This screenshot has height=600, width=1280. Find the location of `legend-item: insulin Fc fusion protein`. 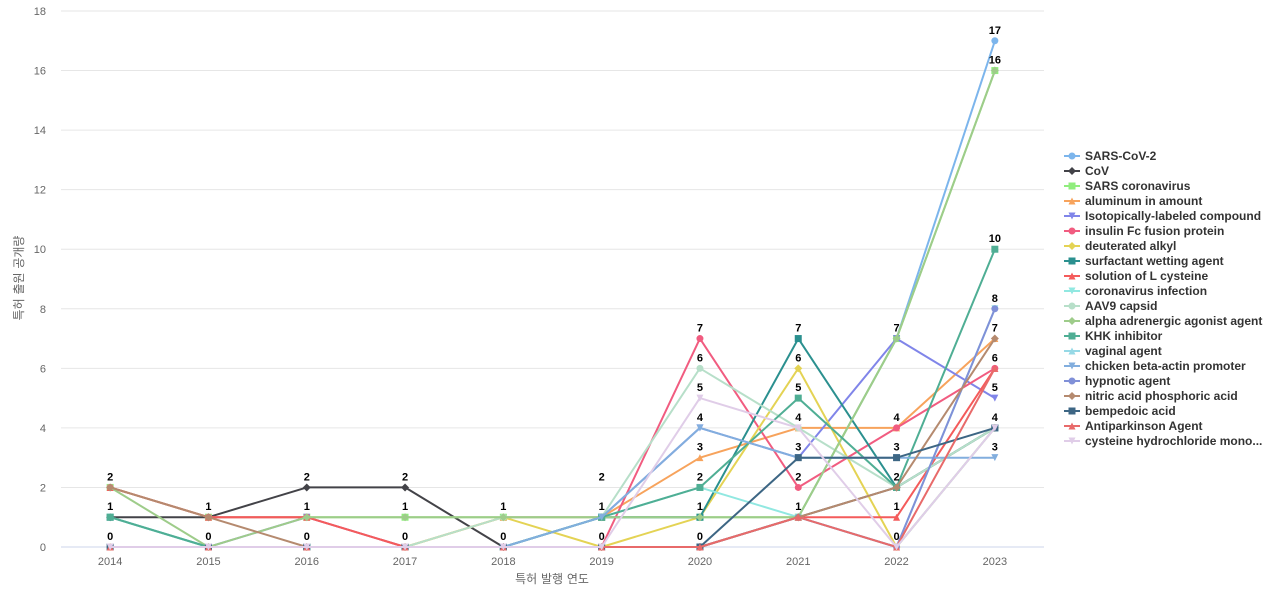

legend-item: insulin Fc fusion protein is located at coordinates (1144, 231).